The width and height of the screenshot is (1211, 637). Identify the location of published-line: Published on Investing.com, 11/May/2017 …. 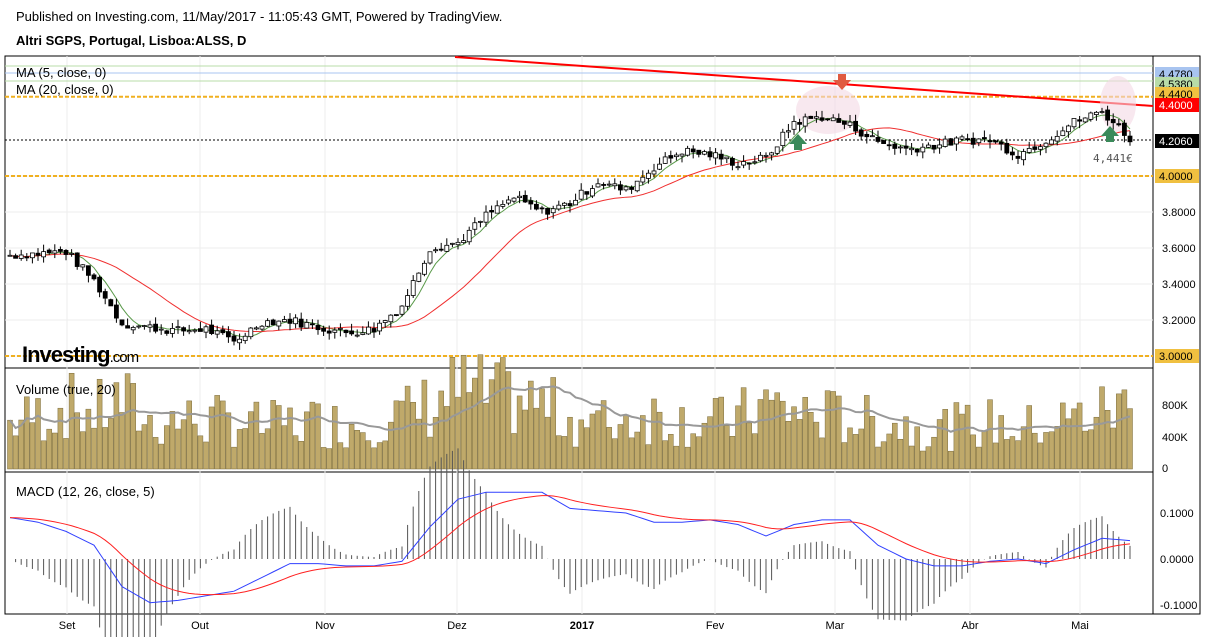
(259, 16).